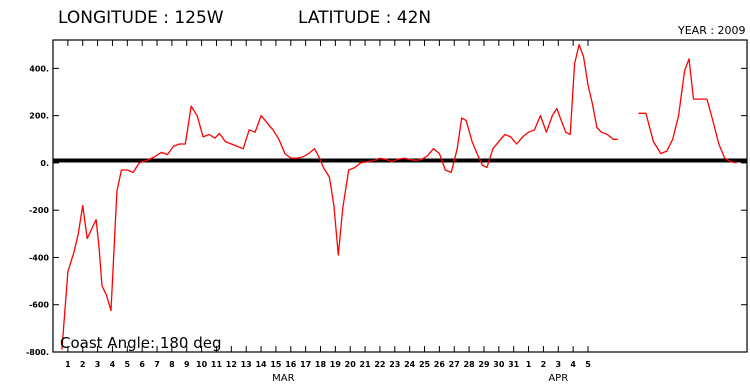 Image resolution: width=750 pixels, height=389 pixels. Describe the element at coordinates (172, 364) in the screenshot. I see `x-tick-label: 8` at that location.